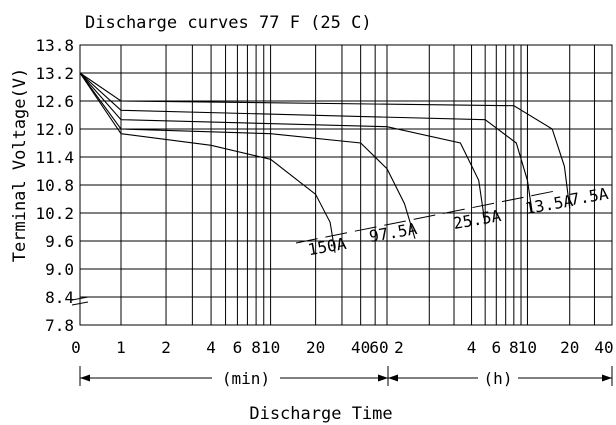  Describe the element at coordinates (59, 269) in the screenshot. I see `y-tick-label: 9.0` at that location.